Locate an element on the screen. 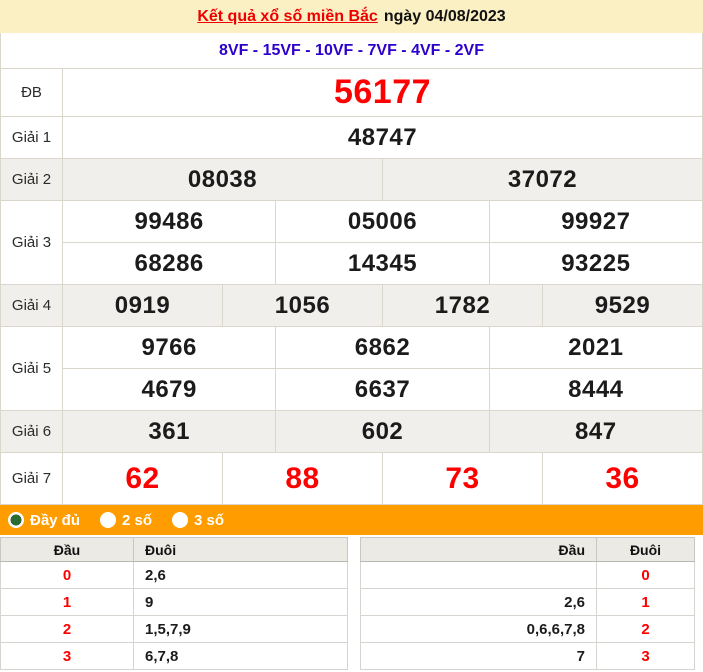  prize-subrow: 62 88 73 36 is located at coordinates (382, 478).